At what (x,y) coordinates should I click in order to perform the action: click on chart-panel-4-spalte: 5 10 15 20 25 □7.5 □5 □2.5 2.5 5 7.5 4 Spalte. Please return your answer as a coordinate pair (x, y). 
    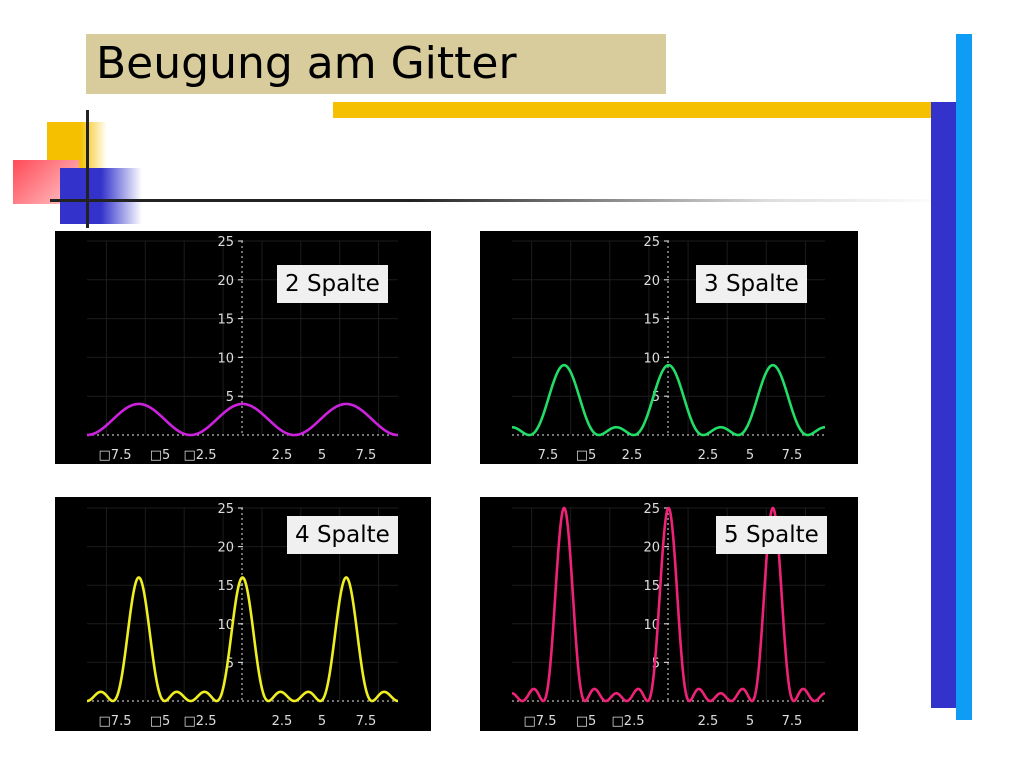
    Looking at the image, I should click on (243, 614).